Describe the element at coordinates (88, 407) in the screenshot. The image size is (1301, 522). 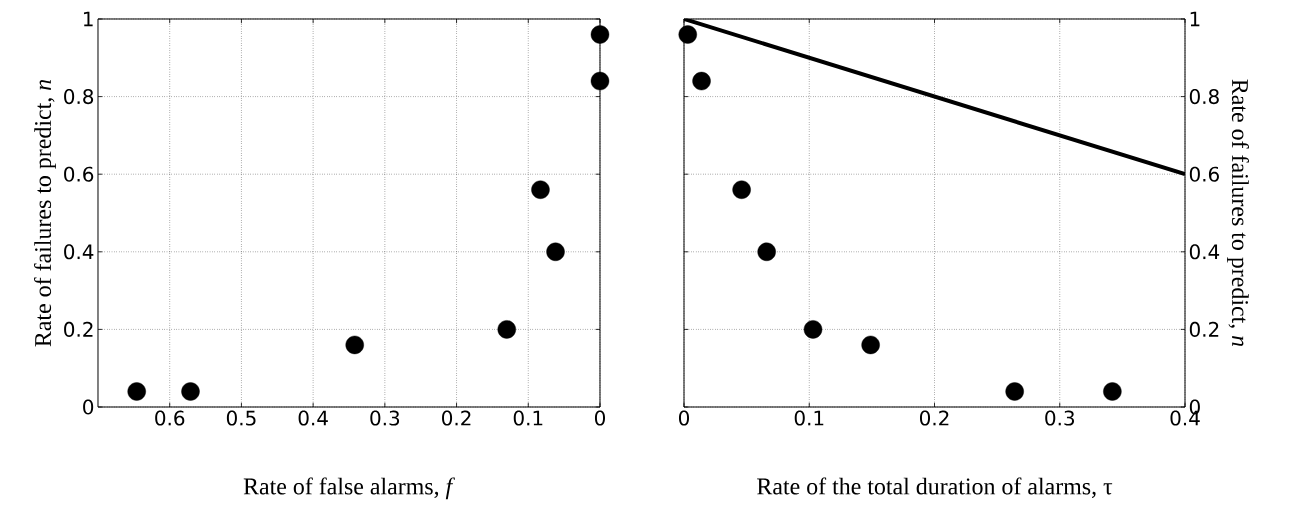
I see `y-tick-label: 0` at that location.